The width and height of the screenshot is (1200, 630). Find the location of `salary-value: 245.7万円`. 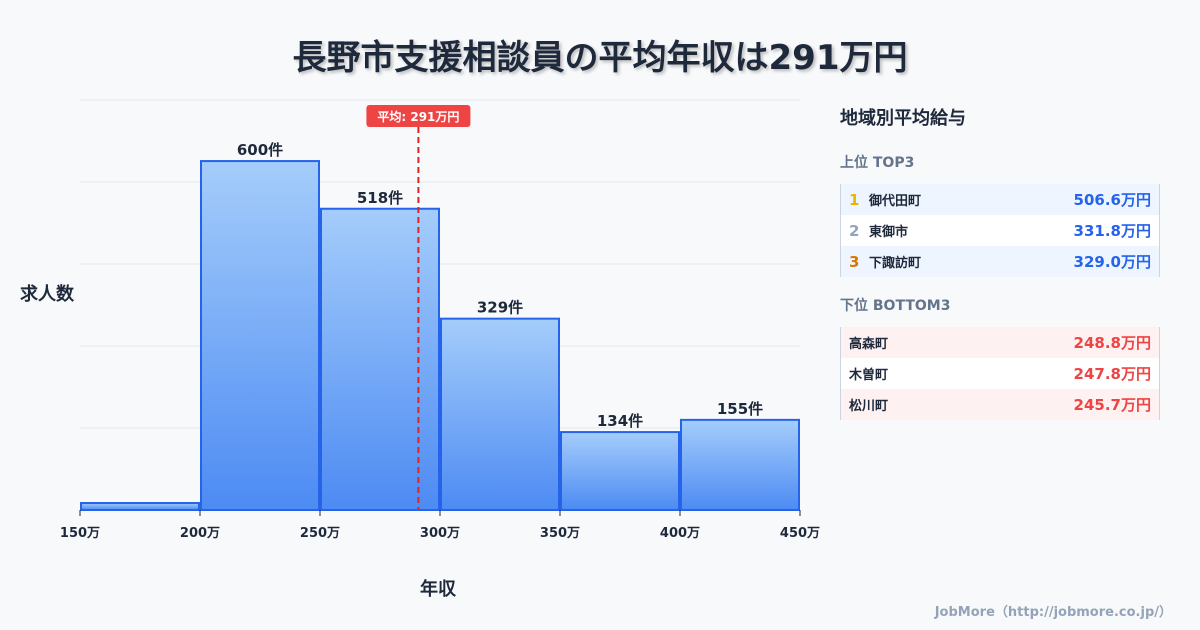

salary-value: 245.7万円 is located at coordinates (1112, 405).